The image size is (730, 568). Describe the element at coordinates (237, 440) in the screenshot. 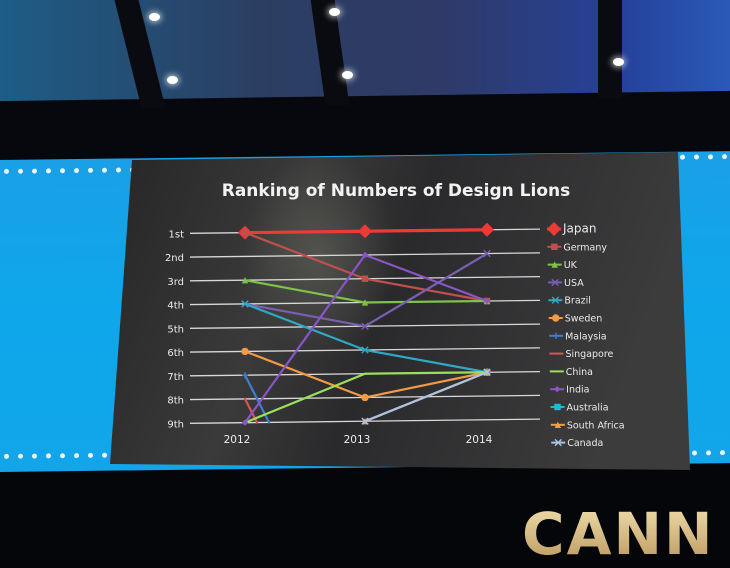

I see `x-tick-label: 2012` at that location.